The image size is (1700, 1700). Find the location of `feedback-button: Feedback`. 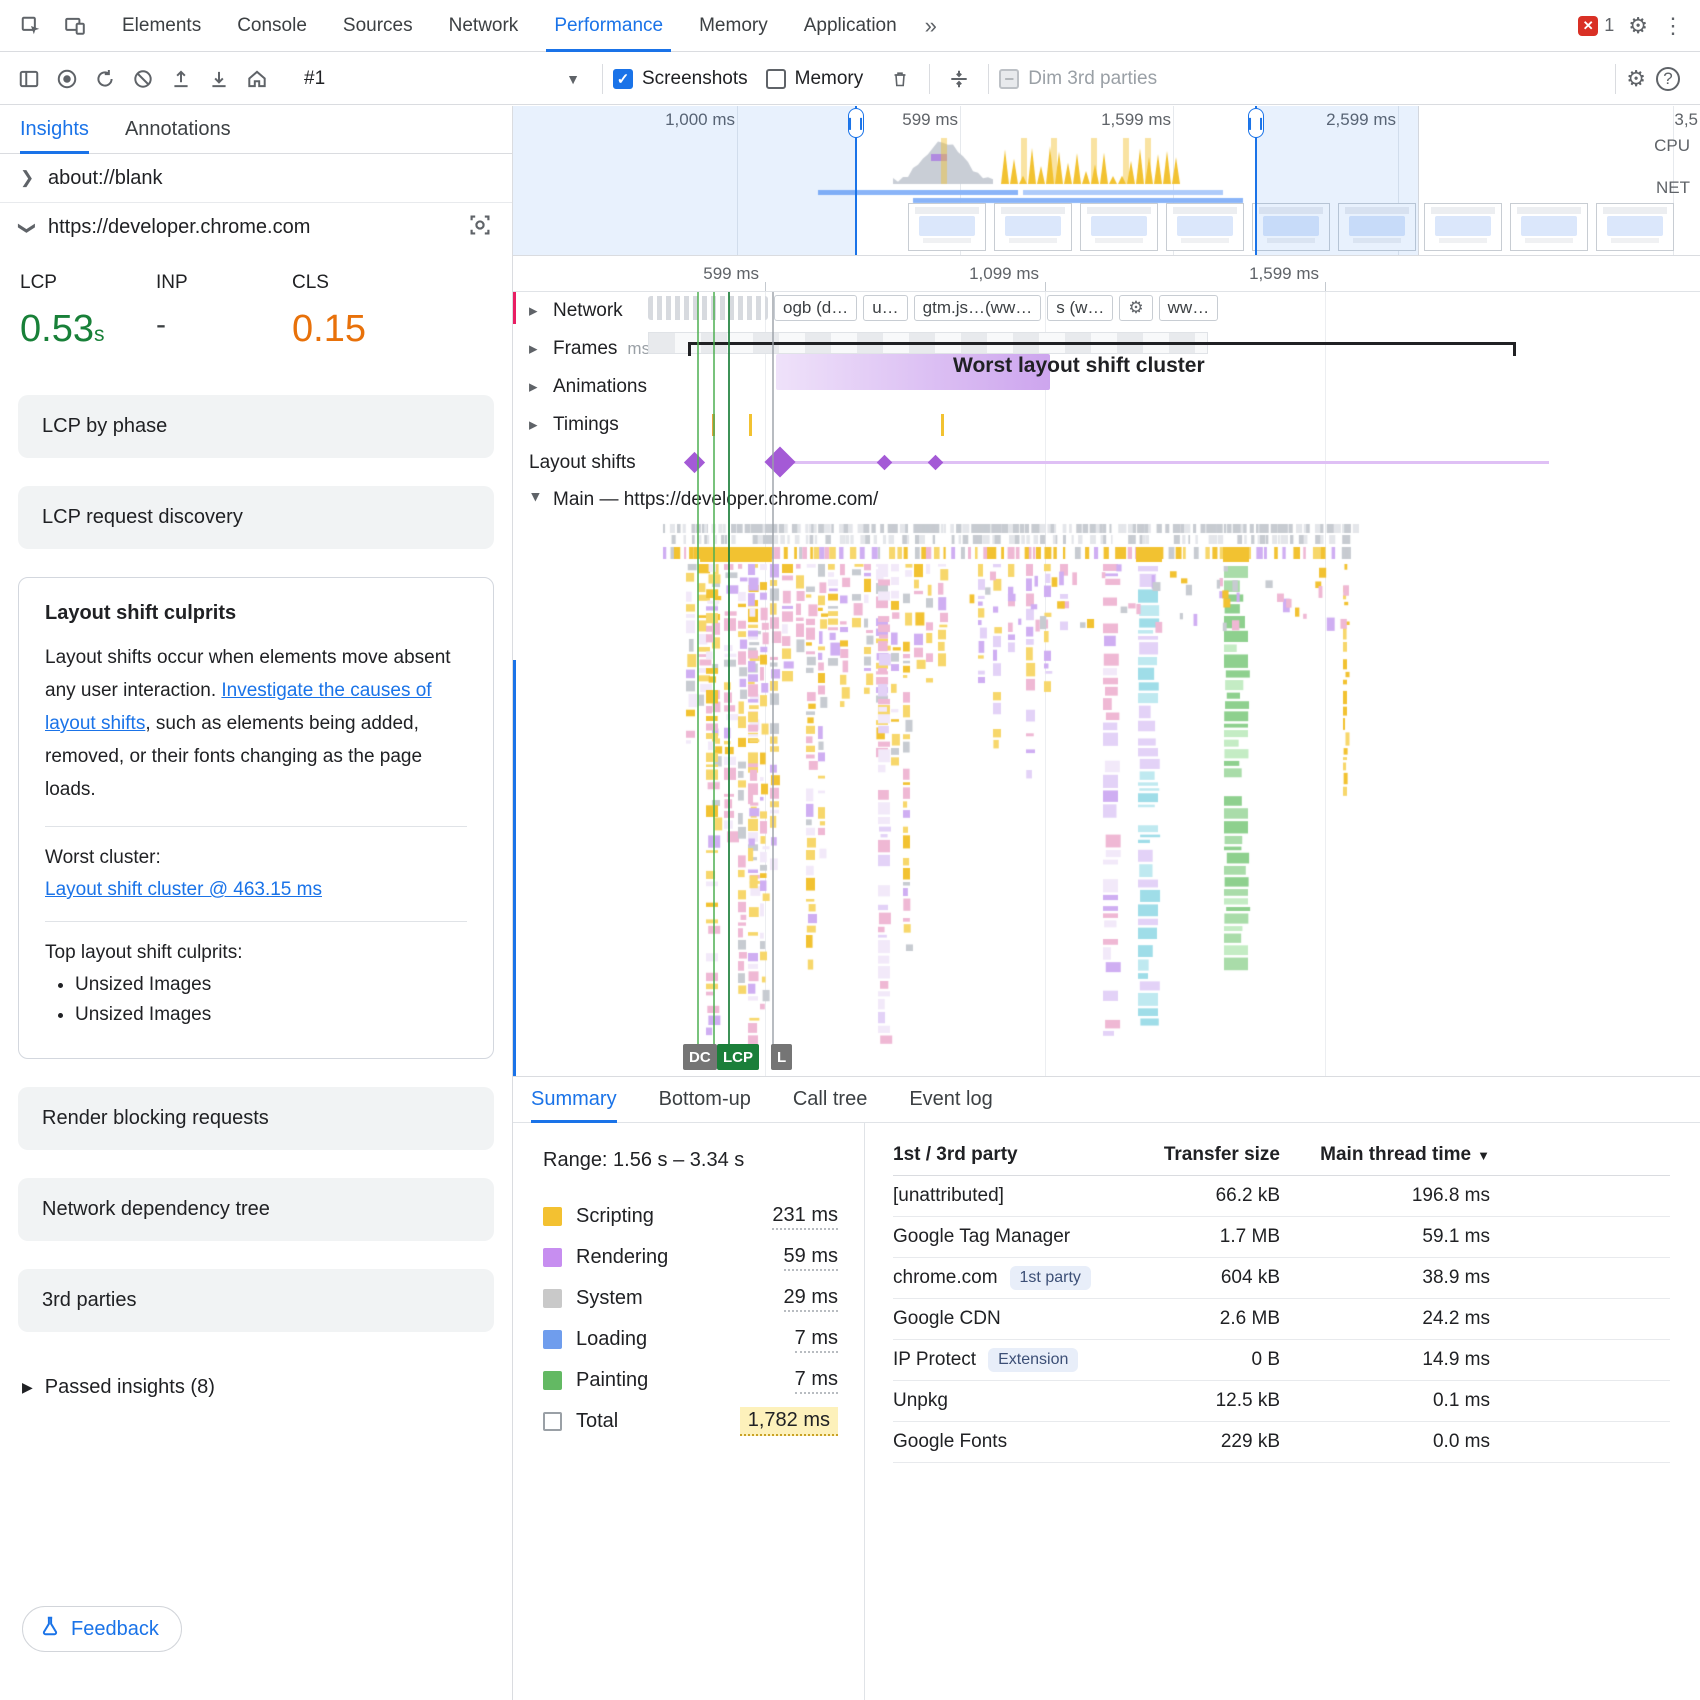

feedback-button: Feedback is located at coordinates (102, 1629).